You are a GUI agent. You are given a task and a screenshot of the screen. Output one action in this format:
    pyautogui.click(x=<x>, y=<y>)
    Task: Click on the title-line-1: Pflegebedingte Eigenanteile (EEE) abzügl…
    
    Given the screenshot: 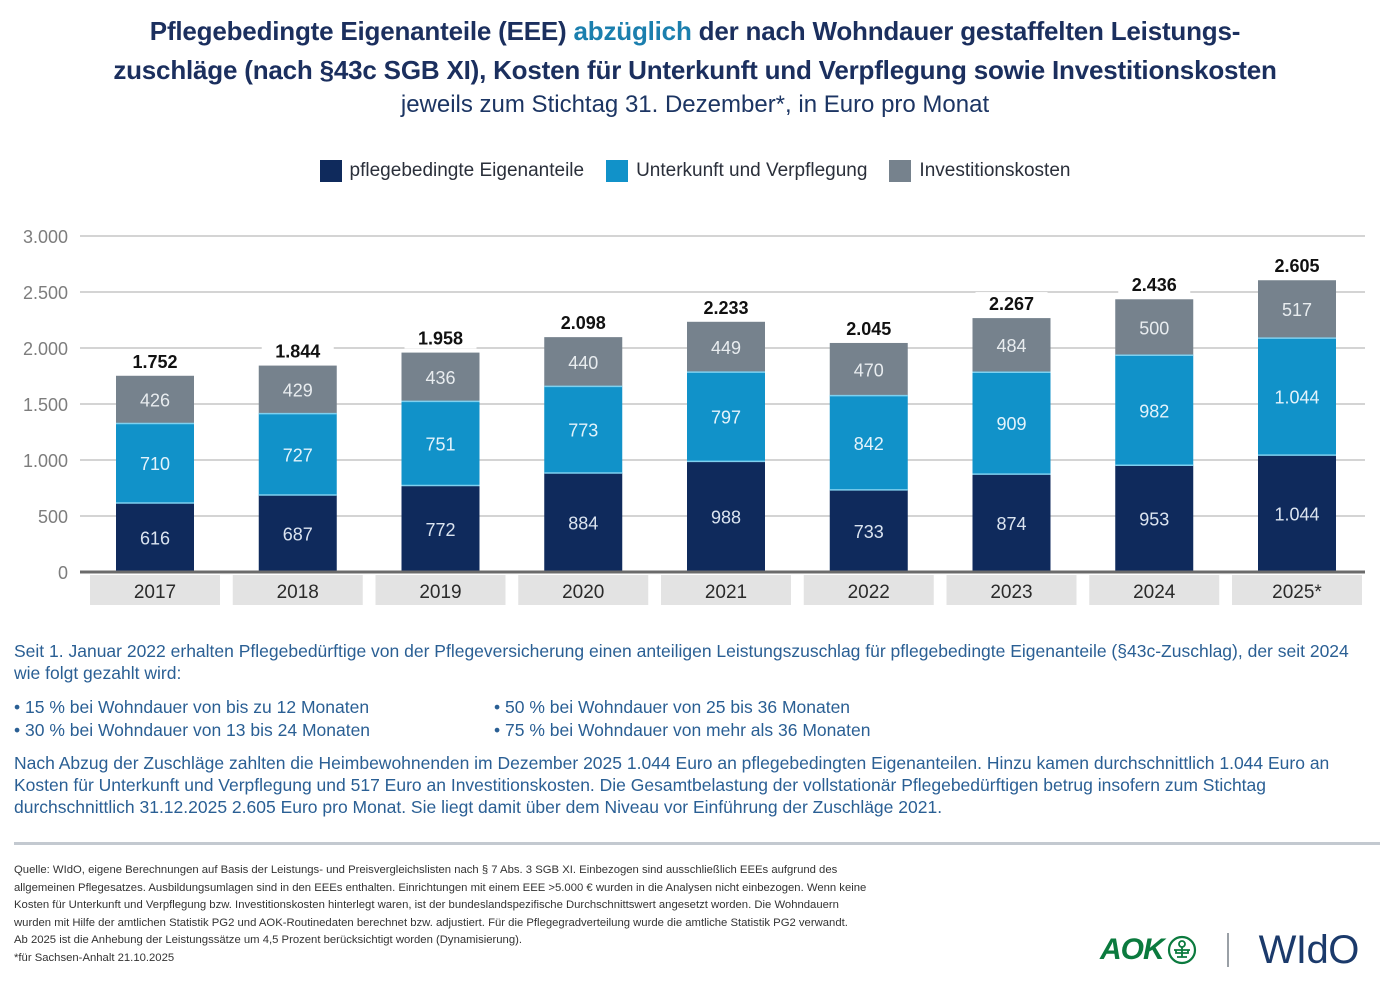 What is the action you would take?
    pyautogui.click(x=695, y=31)
    